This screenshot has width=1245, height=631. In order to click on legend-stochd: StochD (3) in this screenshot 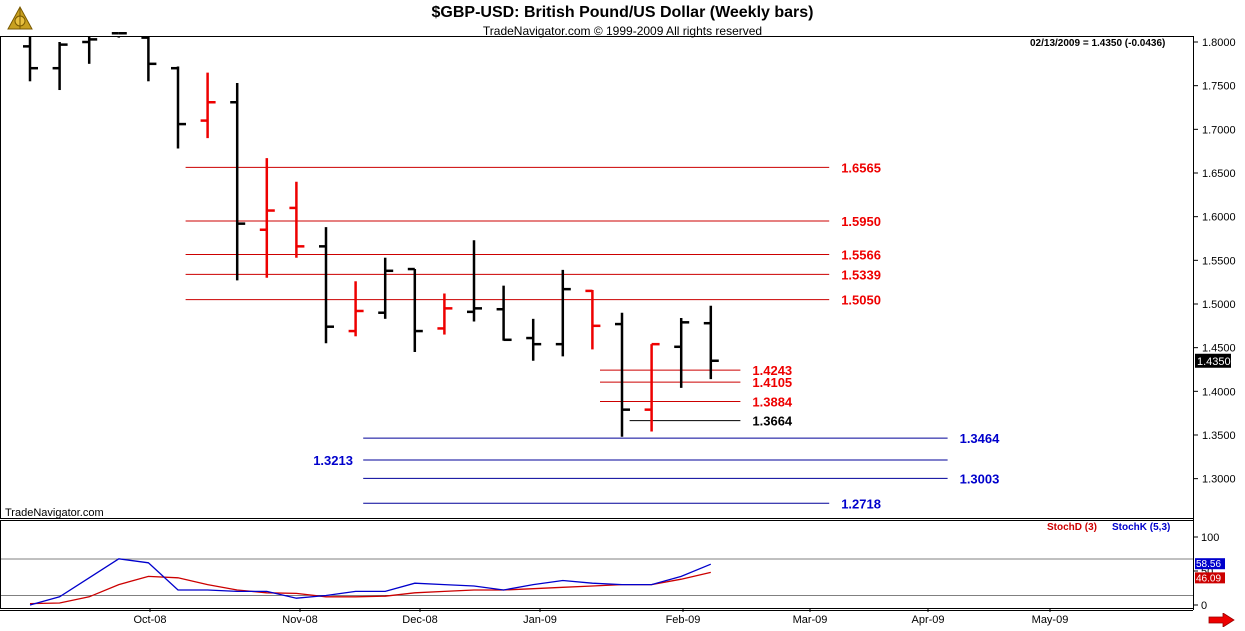, I will do `click(1072, 527)`.